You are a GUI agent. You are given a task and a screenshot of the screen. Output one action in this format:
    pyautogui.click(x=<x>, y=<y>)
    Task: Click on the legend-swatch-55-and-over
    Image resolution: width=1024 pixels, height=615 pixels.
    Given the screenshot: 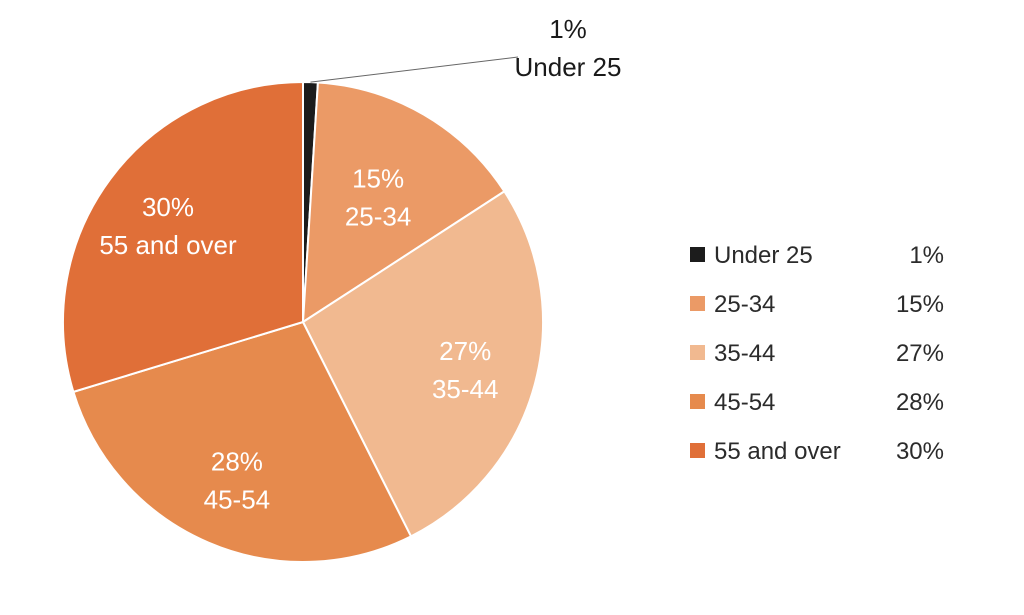 What is the action you would take?
    pyautogui.click(x=697, y=450)
    